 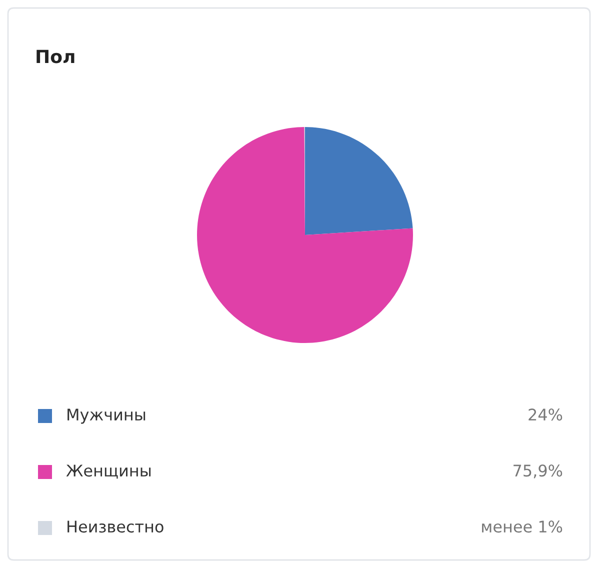 What do you see at coordinates (108, 471) in the screenshot?
I see `legend-label: Женщины` at bounding box center [108, 471].